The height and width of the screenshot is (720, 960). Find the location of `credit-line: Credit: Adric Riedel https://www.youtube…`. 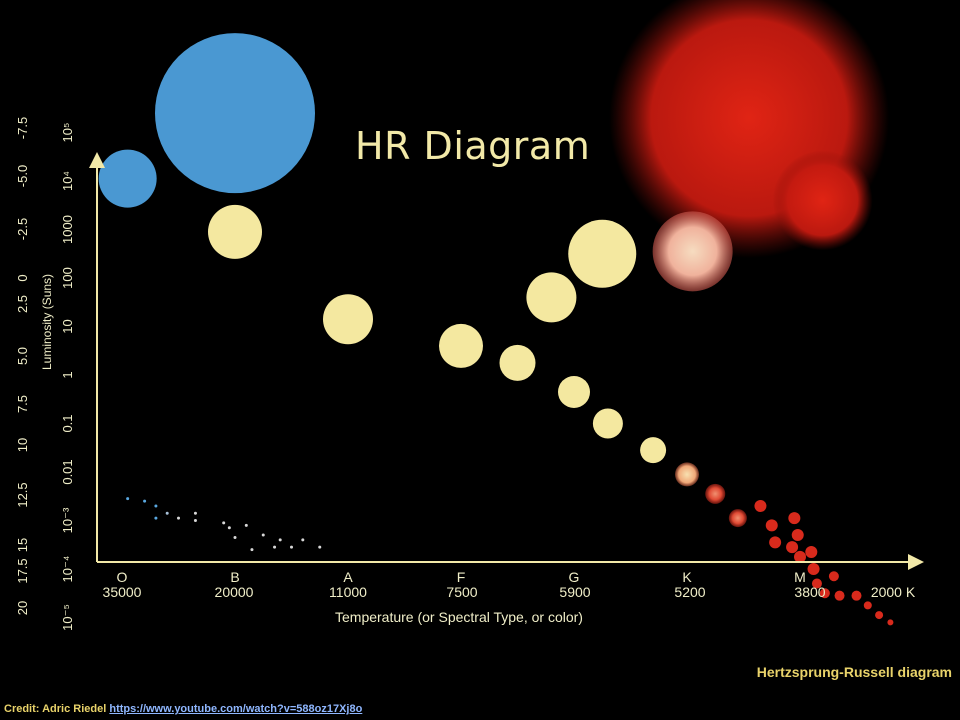

credit-line: Credit: Adric Riedel https://www.youtube… is located at coordinates (183, 709).